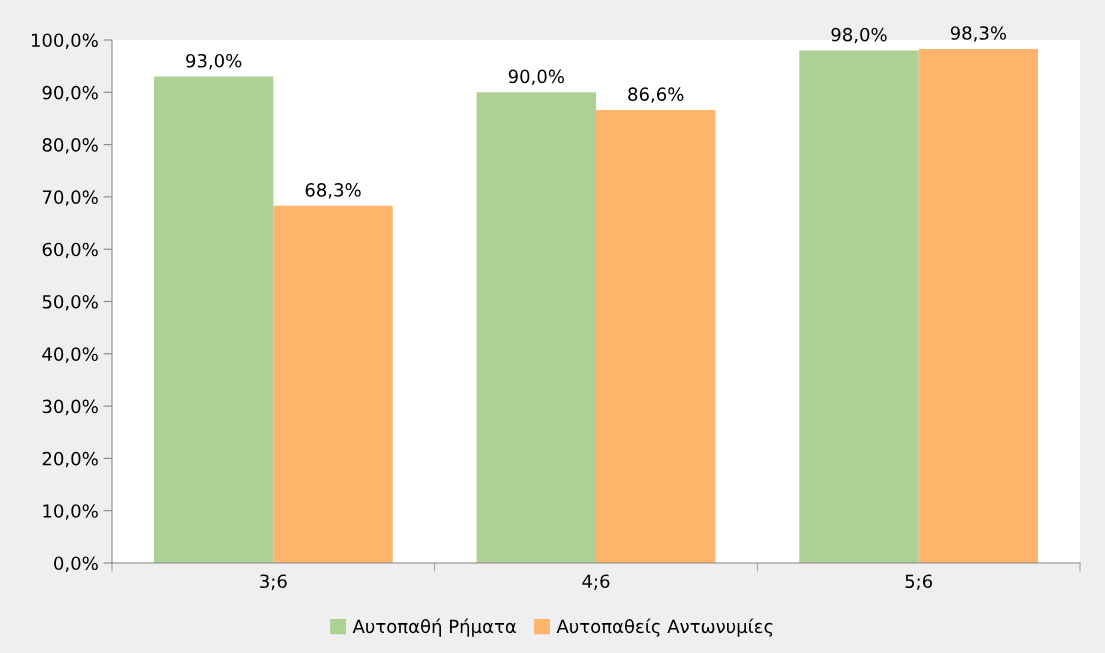  Describe the element at coordinates (70, 302) in the screenshot. I see `y-tick-label: 50,0%` at that location.